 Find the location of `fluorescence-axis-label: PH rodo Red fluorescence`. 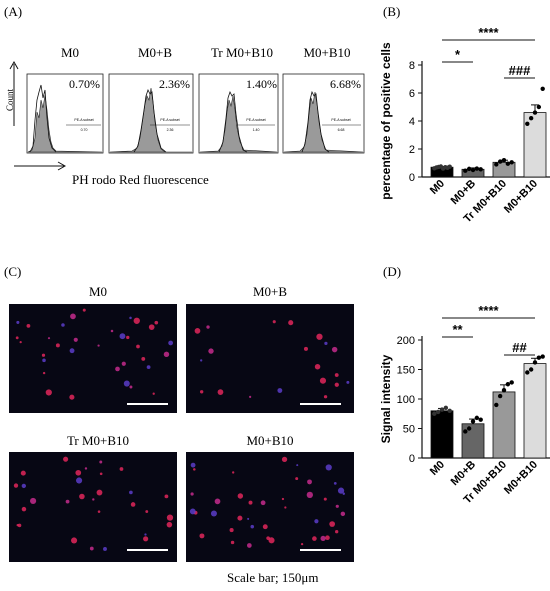

fluorescence-axis-label: PH rodo Red fluorescence is located at coordinates (140, 179).